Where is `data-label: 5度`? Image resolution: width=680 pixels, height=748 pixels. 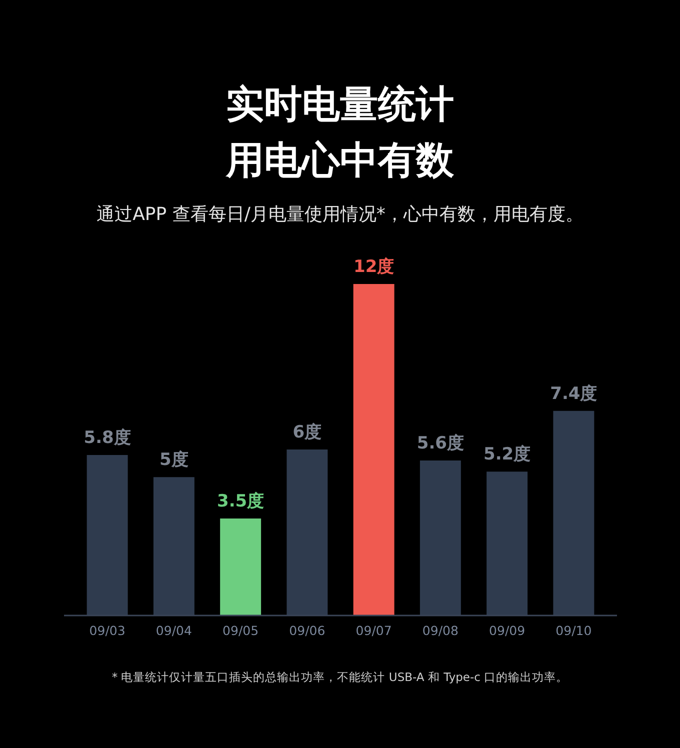
data-label: 5度 is located at coordinates (174, 460).